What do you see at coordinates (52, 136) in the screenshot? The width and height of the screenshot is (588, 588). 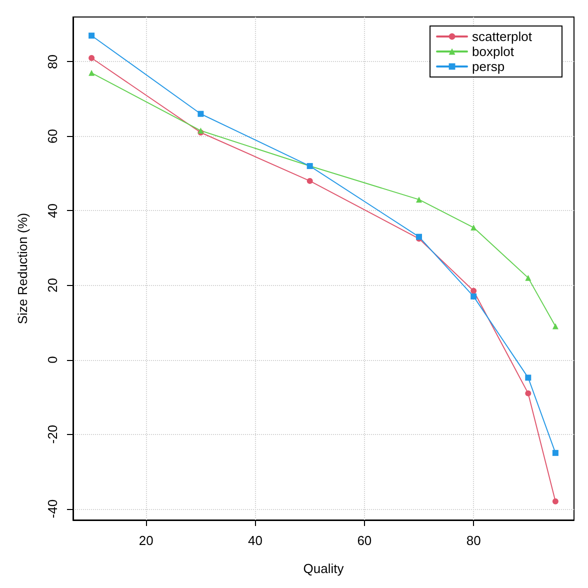 I see `y-tick-label: 60` at bounding box center [52, 136].